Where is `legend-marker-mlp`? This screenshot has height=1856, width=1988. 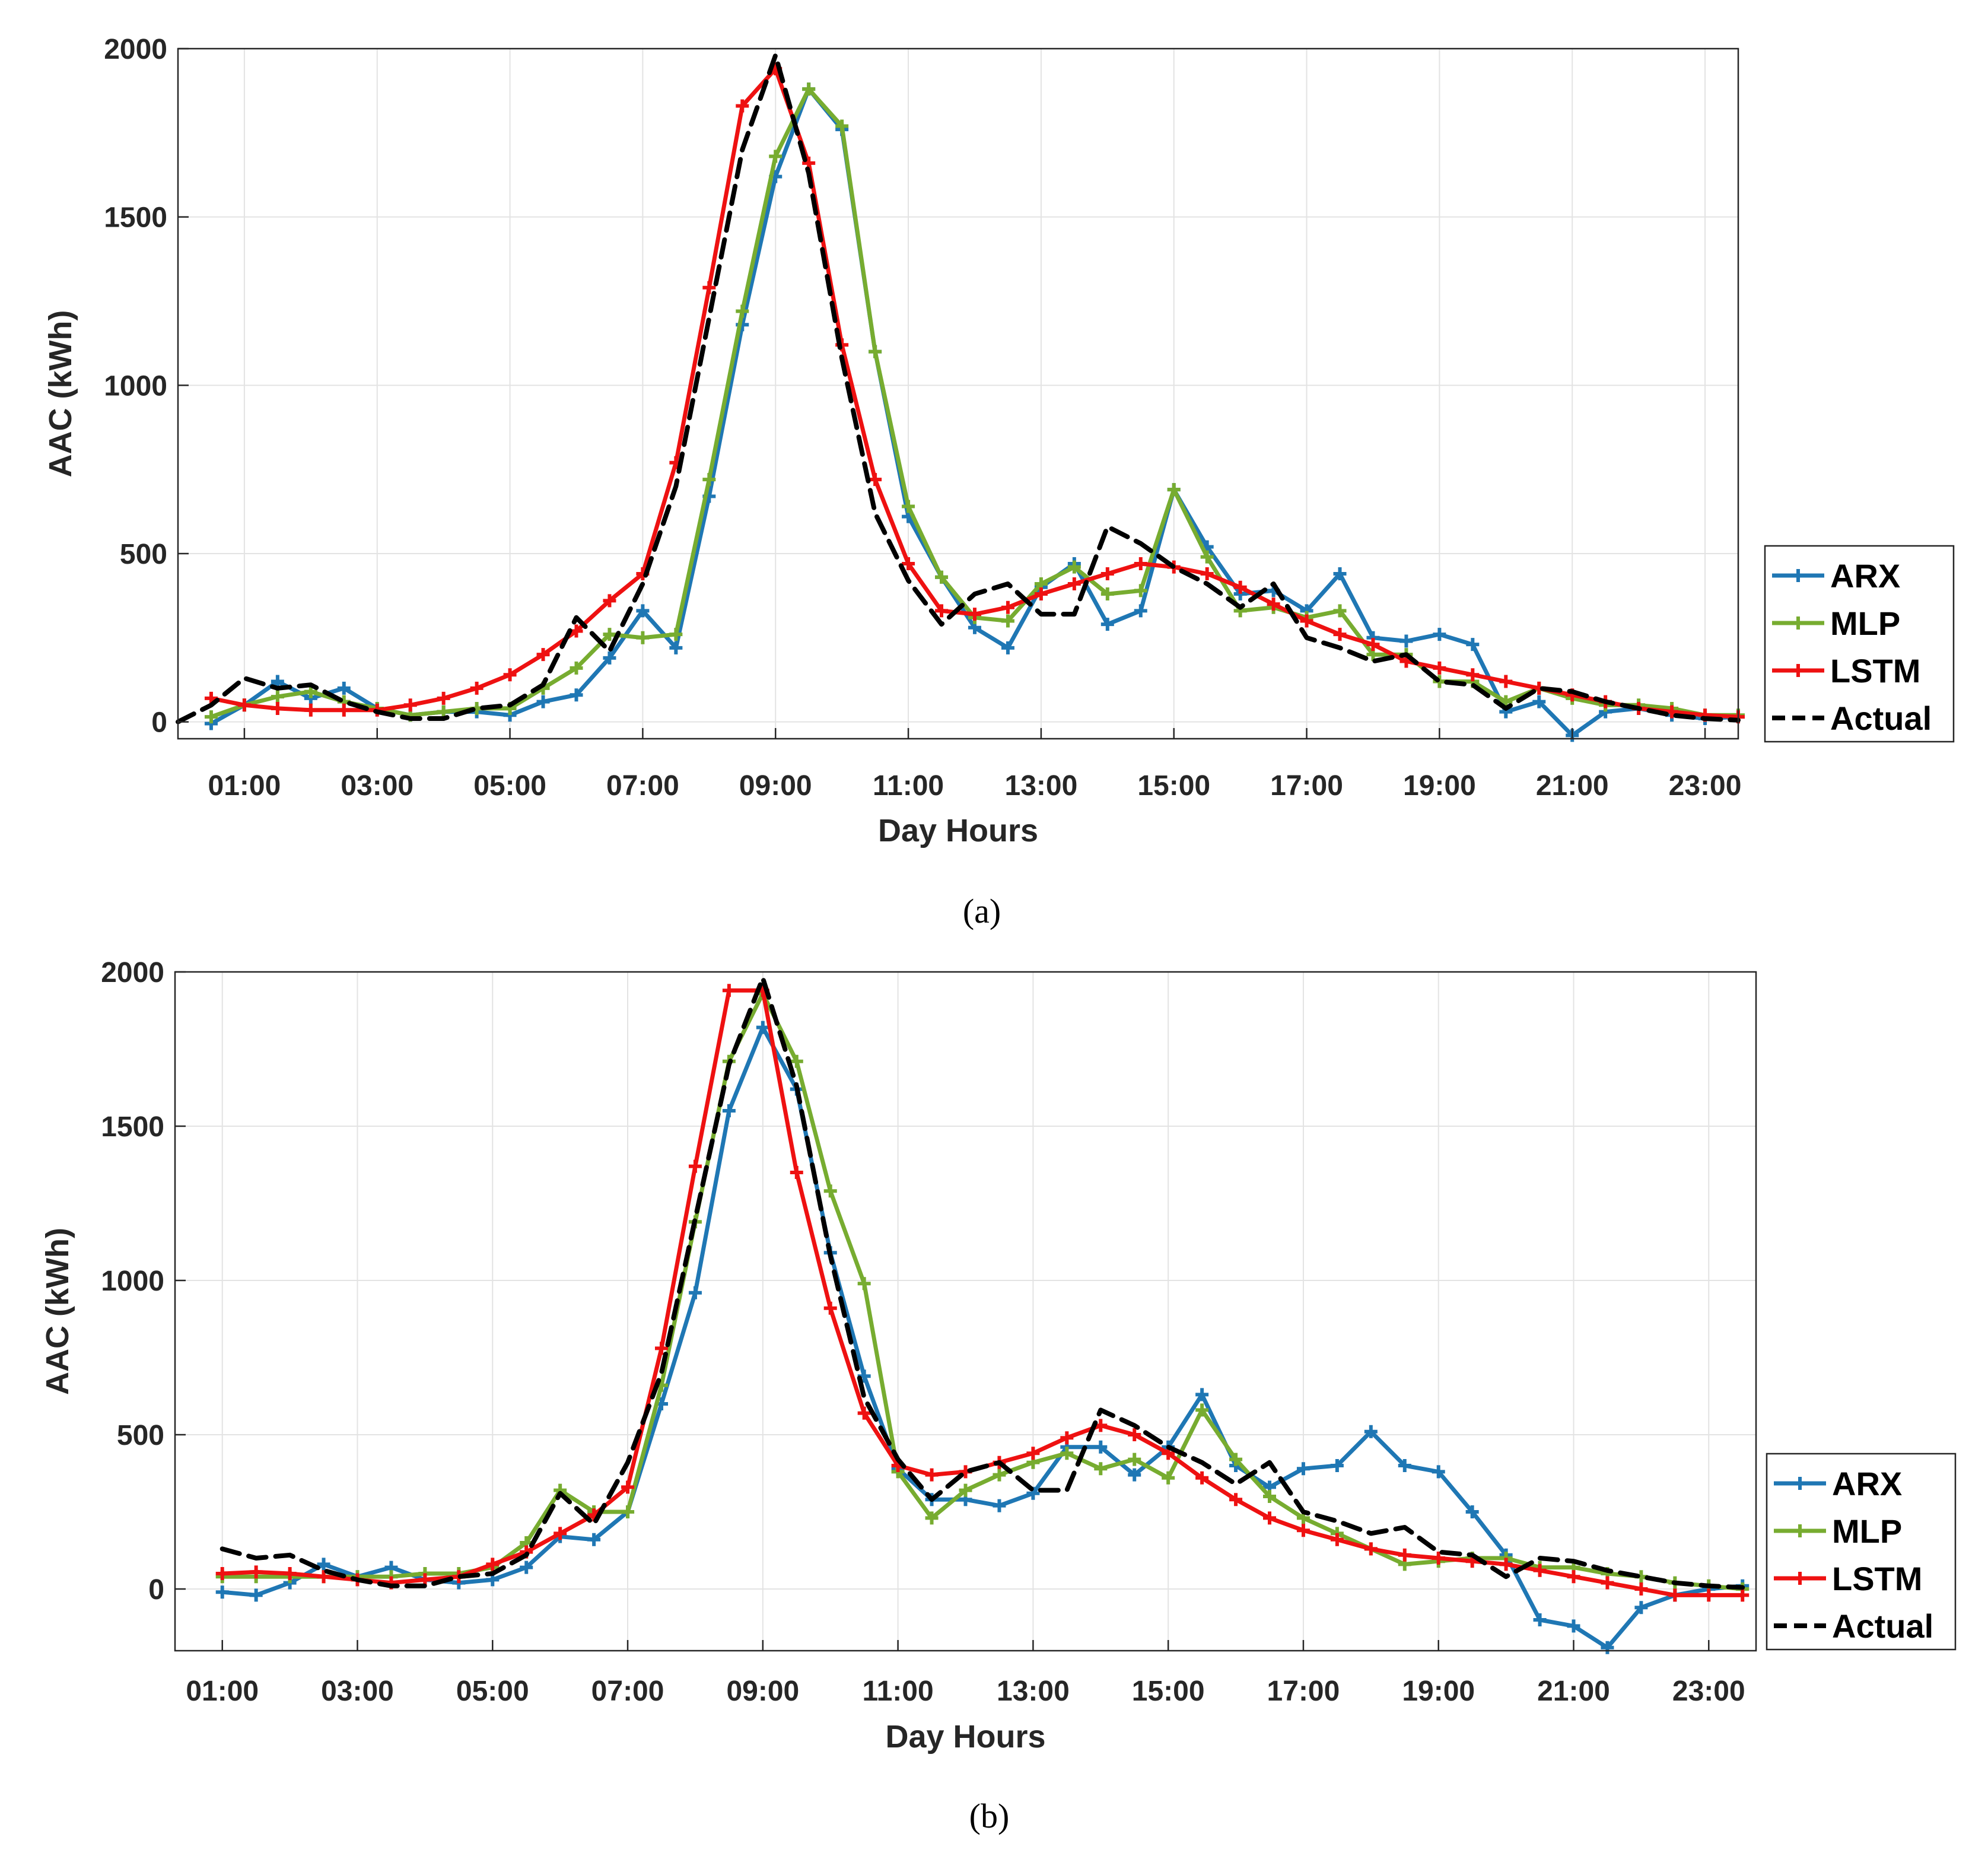
legend-marker-mlp is located at coordinates (1799, 623).